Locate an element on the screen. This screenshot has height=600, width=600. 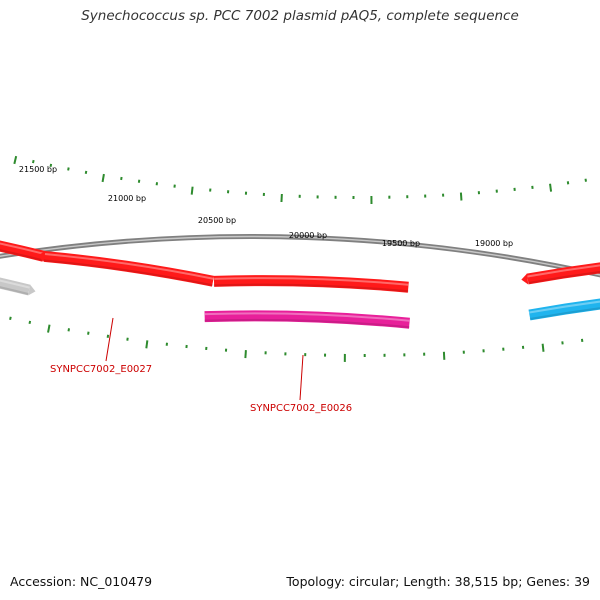
scale-label: 19500 bp is located at coordinates (401, 243).